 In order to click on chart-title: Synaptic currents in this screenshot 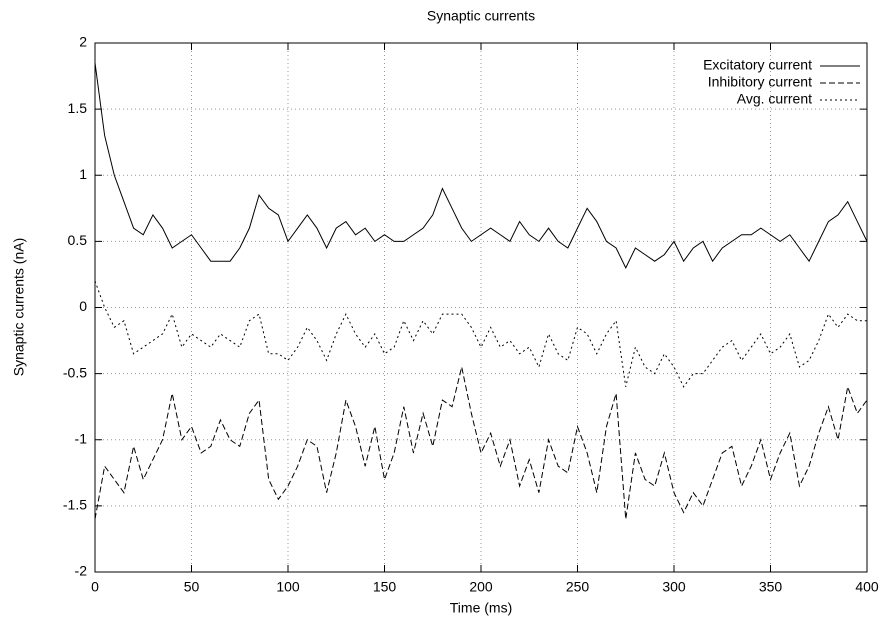, I will do `click(481, 16)`.